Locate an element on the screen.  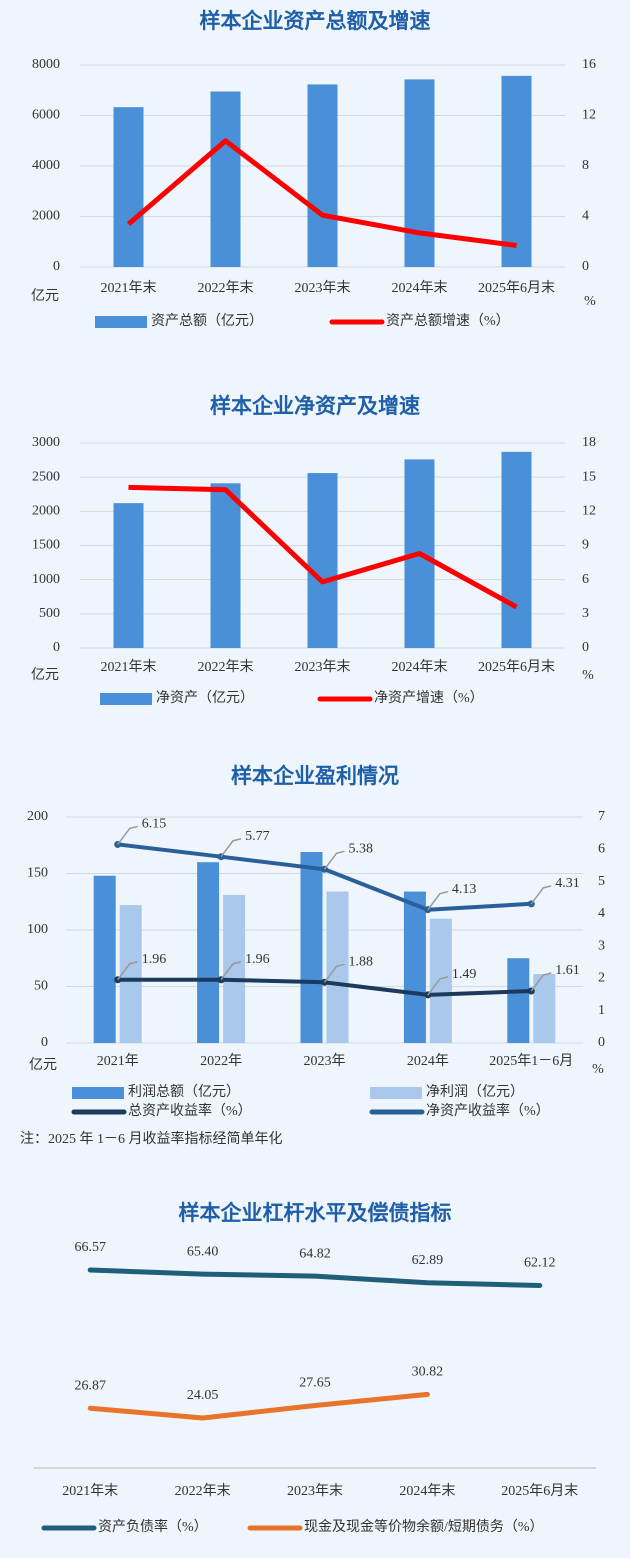
data-label: 5.77 is located at coordinates (257, 836).